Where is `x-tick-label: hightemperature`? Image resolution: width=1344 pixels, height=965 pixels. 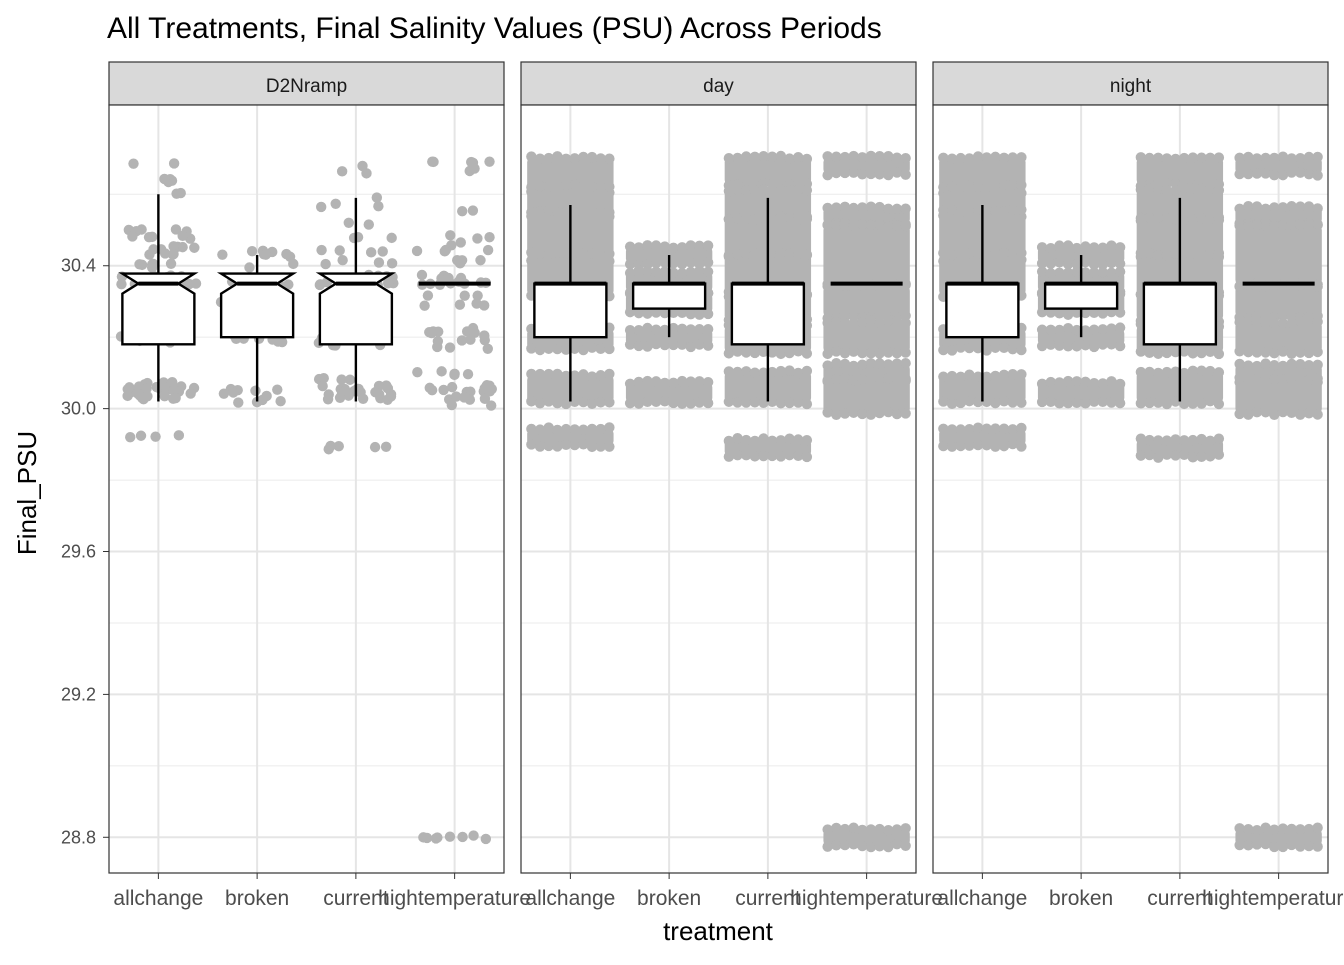
x-tick-label: hightemperature is located at coordinates (454, 898).